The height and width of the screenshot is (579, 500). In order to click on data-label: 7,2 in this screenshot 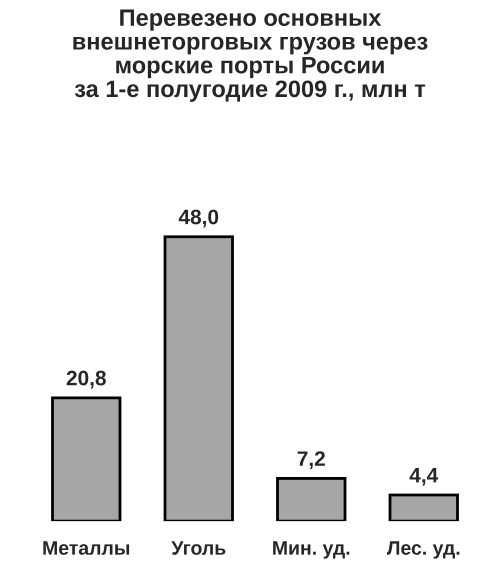, I will do `click(311, 460)`.